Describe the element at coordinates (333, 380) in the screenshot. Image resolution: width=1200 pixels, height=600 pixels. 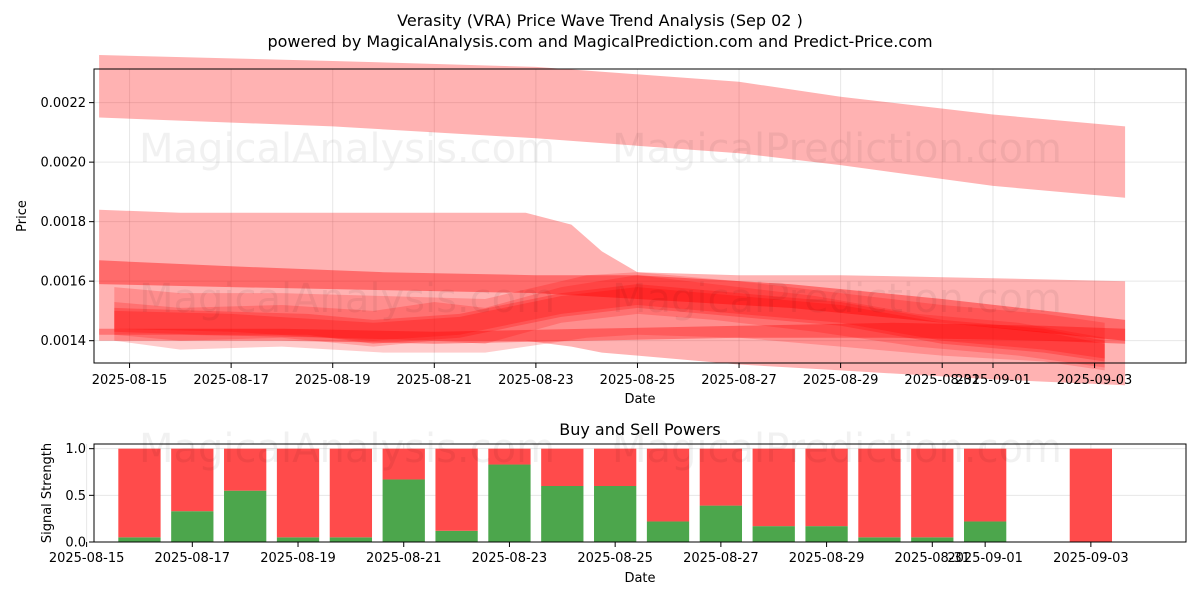
I see `price-xtick-label-2: 2025-08-19` at that location.